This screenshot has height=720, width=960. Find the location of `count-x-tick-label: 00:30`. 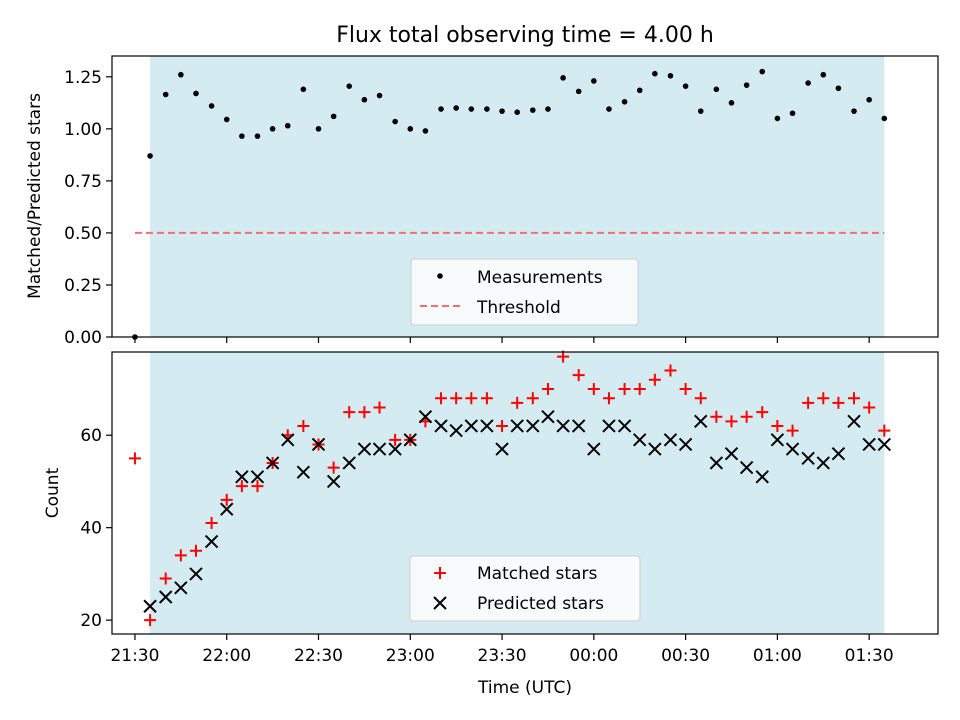

count-x-tick-label: 00:30 is located at coordinates (685, 656).